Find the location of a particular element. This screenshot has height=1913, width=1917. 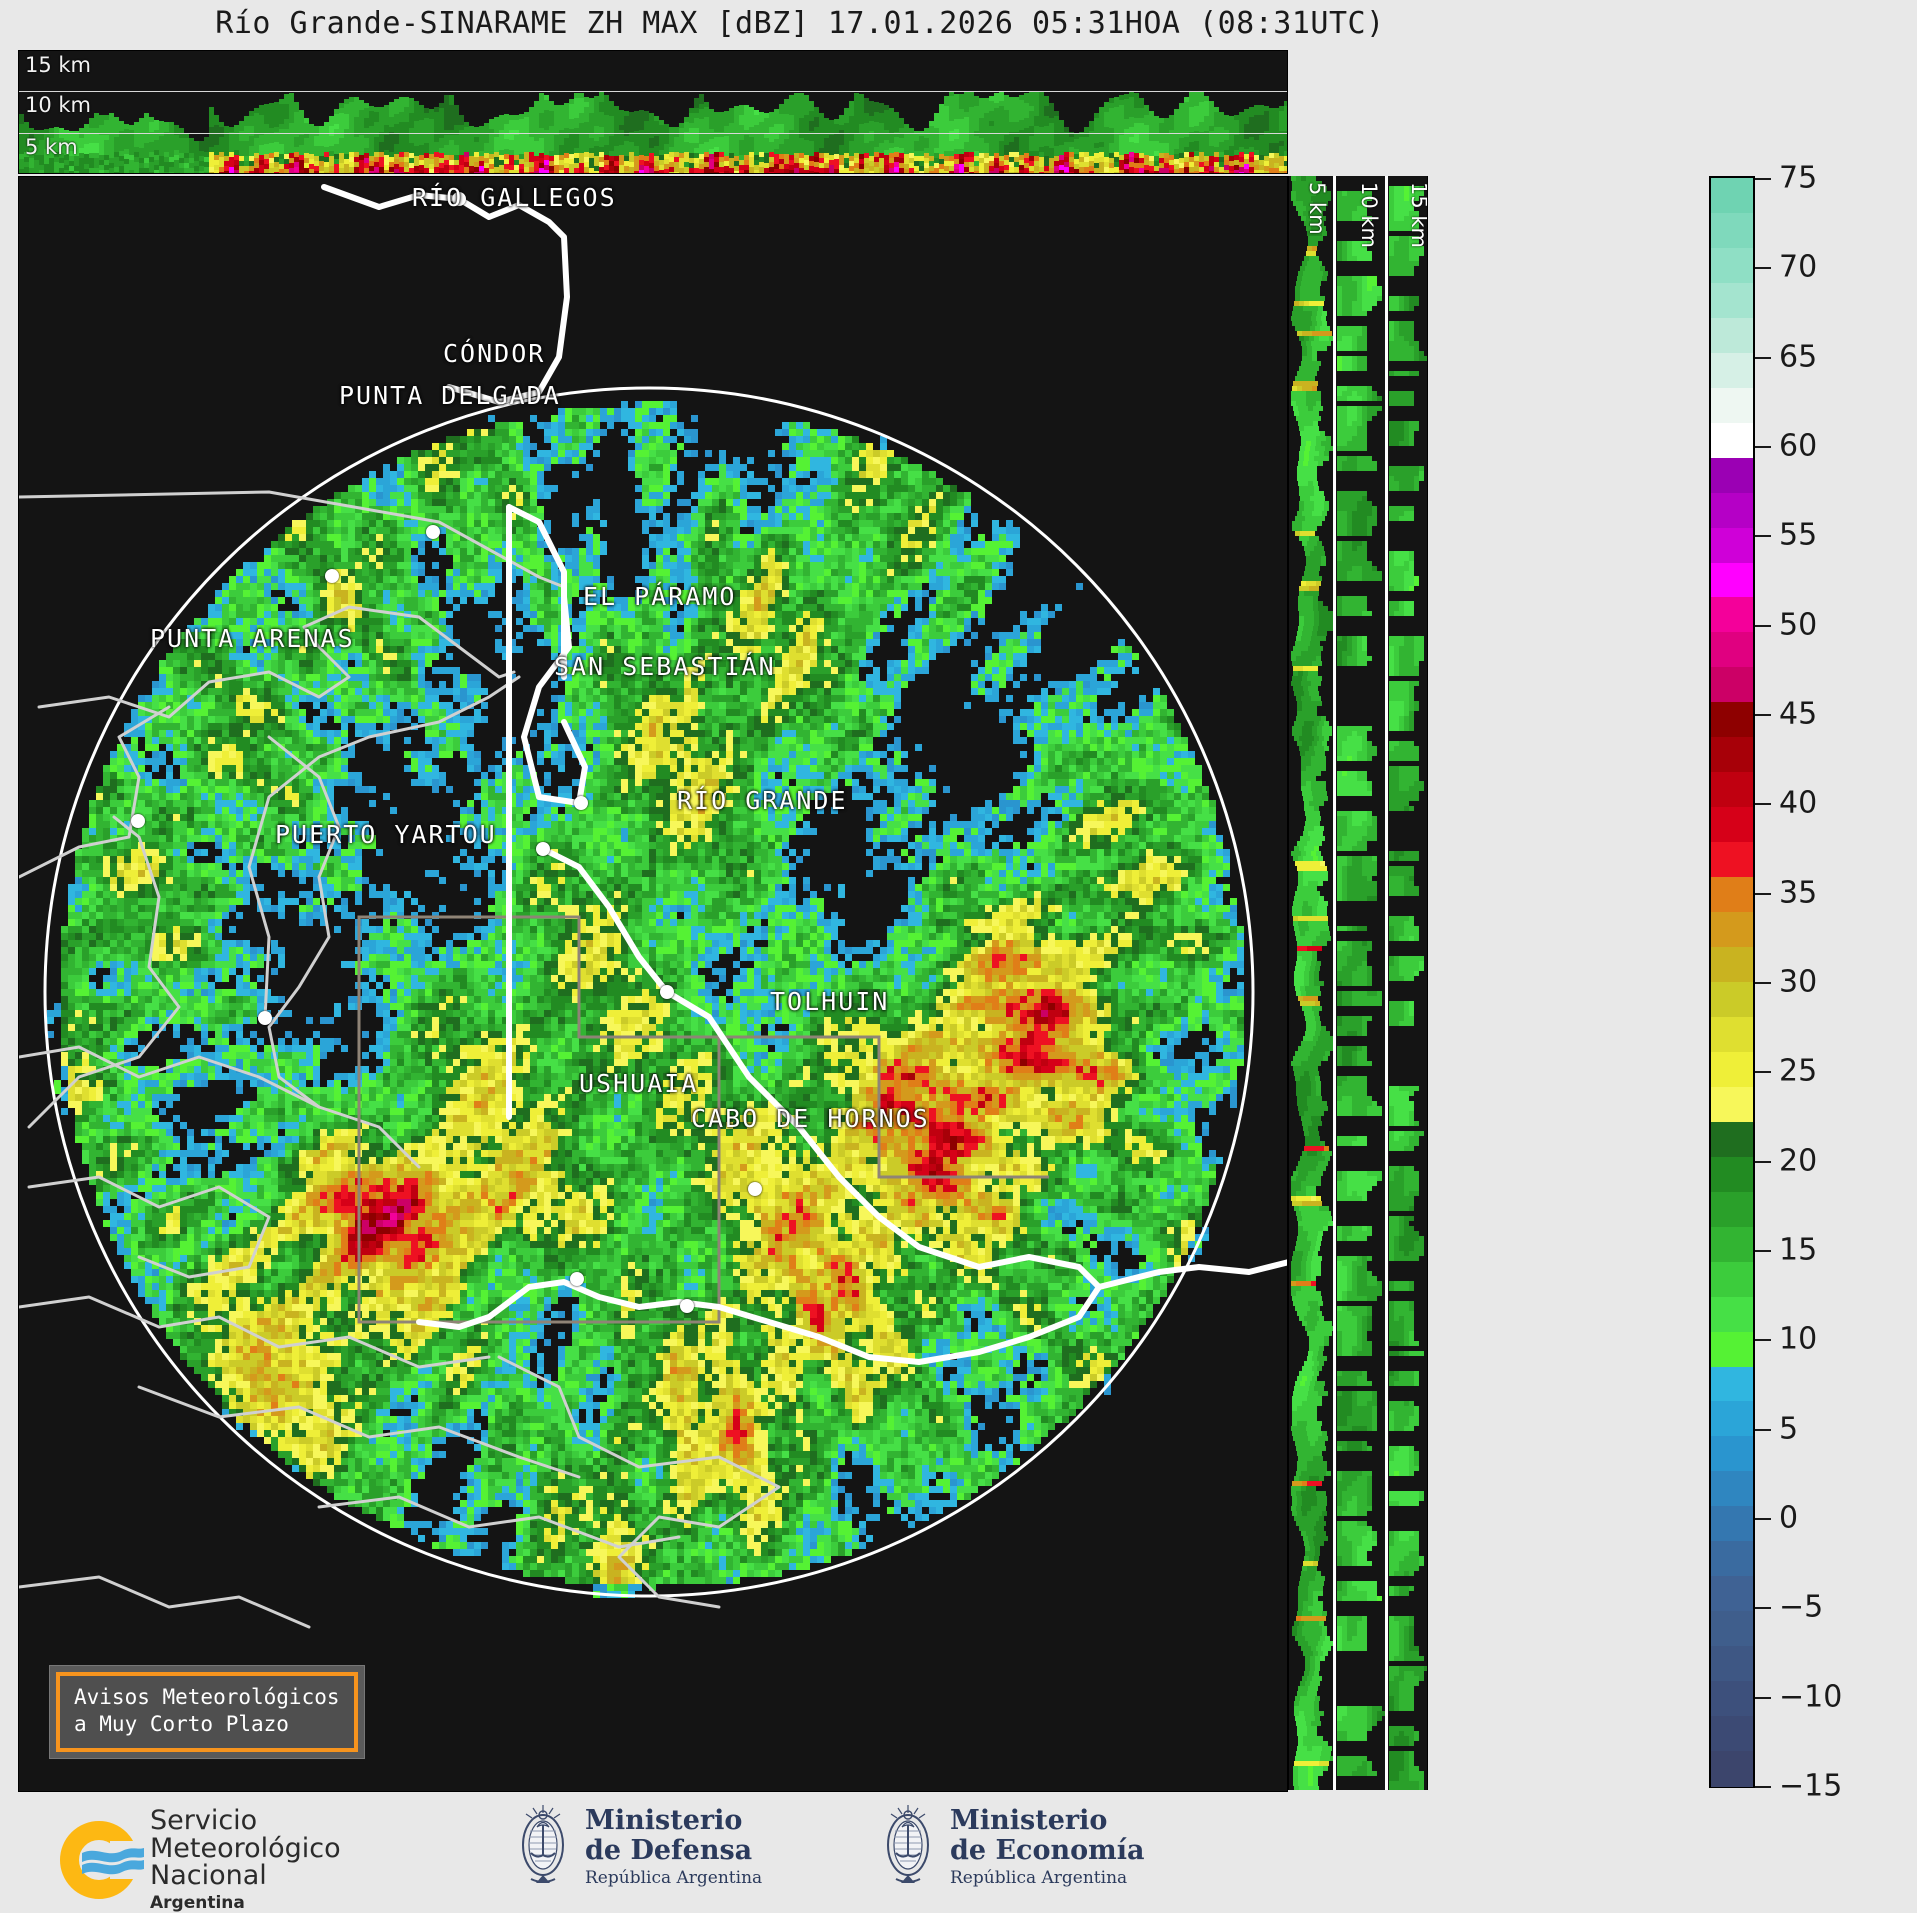

vertical-label-5km: 5 km is located at coordinates (1317, 208).